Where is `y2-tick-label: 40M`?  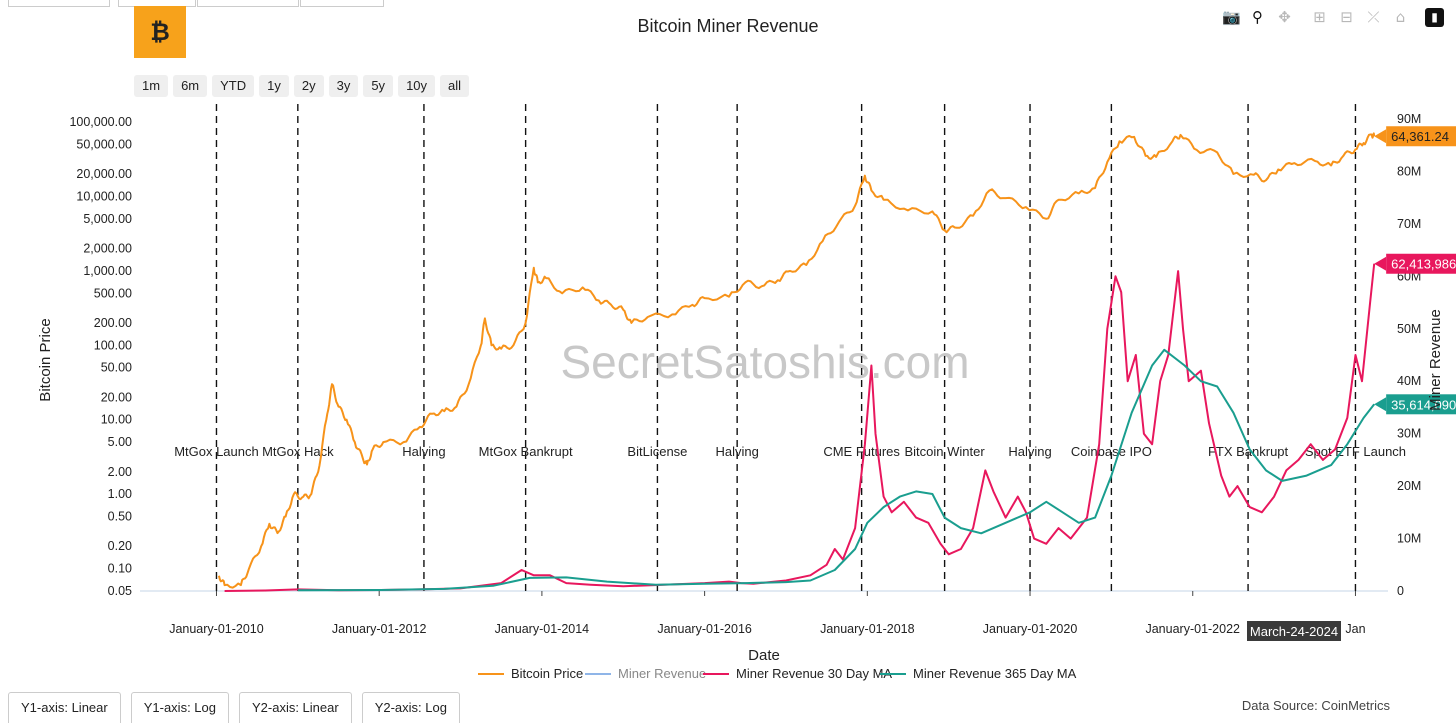 y2-tick-label: 40M is located at coordinates (1409, 381).